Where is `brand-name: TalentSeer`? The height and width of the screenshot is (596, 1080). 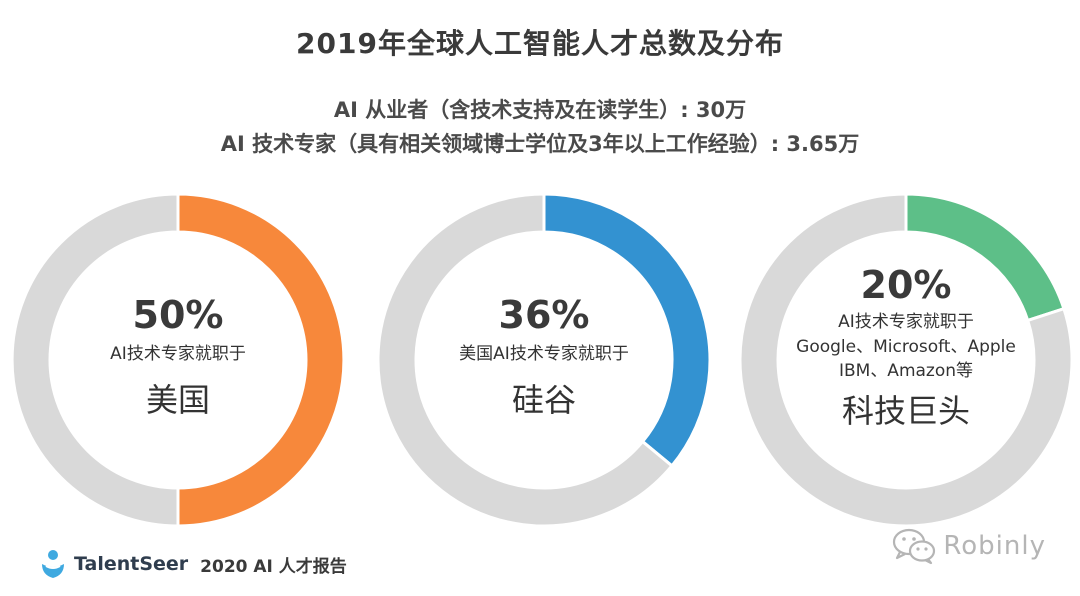 brand-name: TalentSeer is located at coordinates (131, 564).